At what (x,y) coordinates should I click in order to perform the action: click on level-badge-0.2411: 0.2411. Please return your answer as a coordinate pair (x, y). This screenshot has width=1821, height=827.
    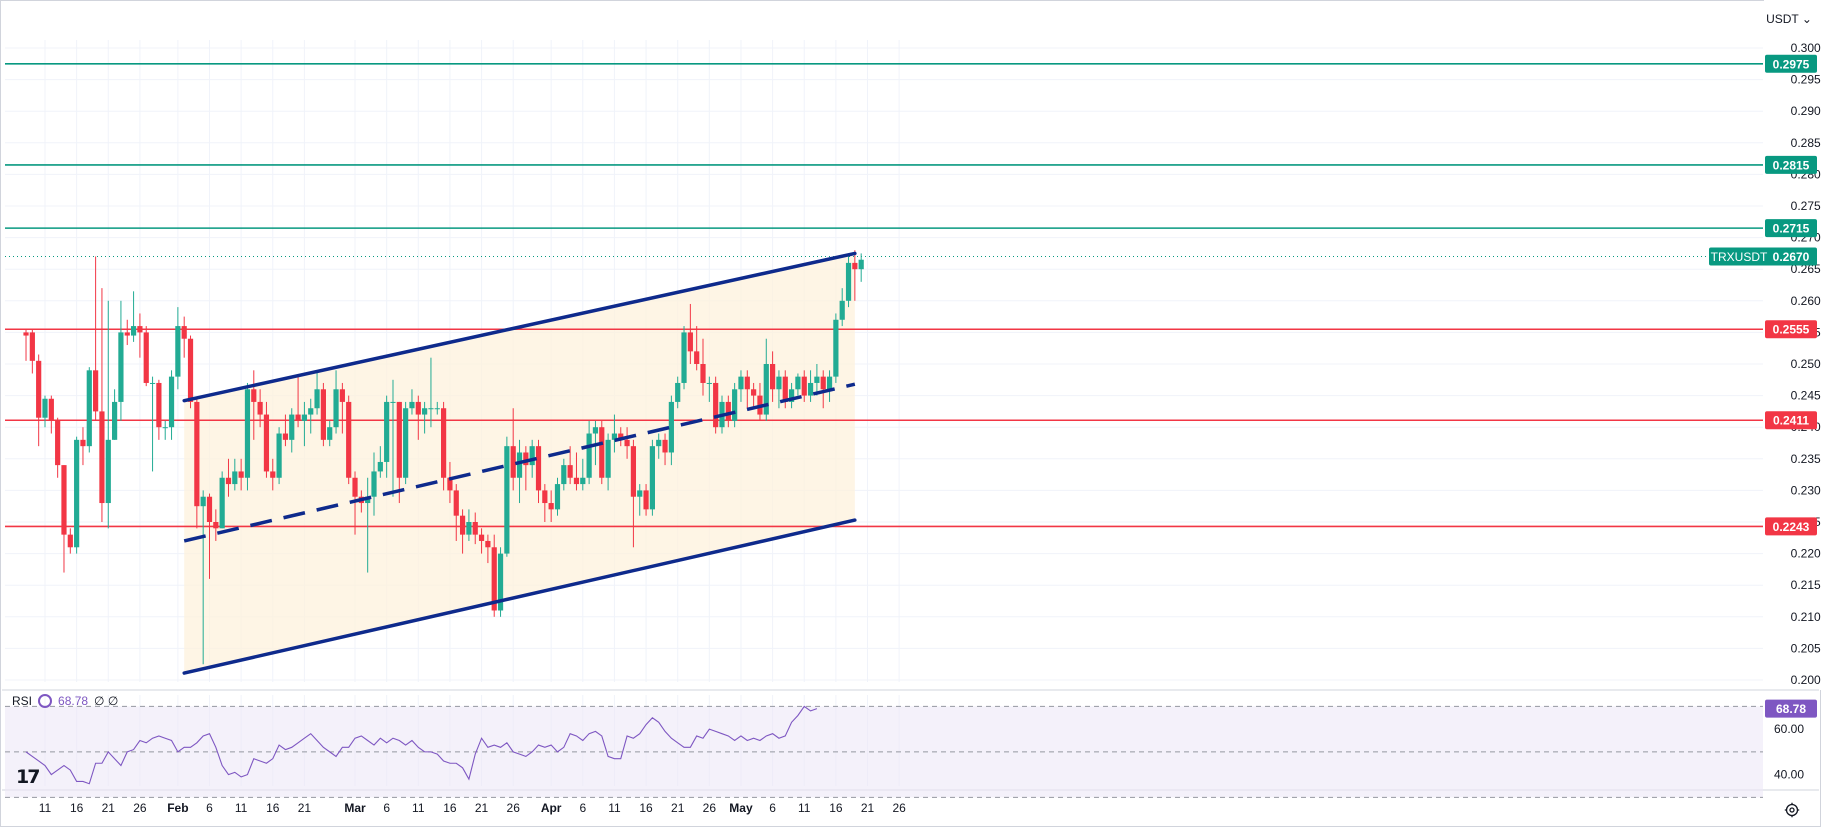
    Looking at the image, I should click on (1791, 420).